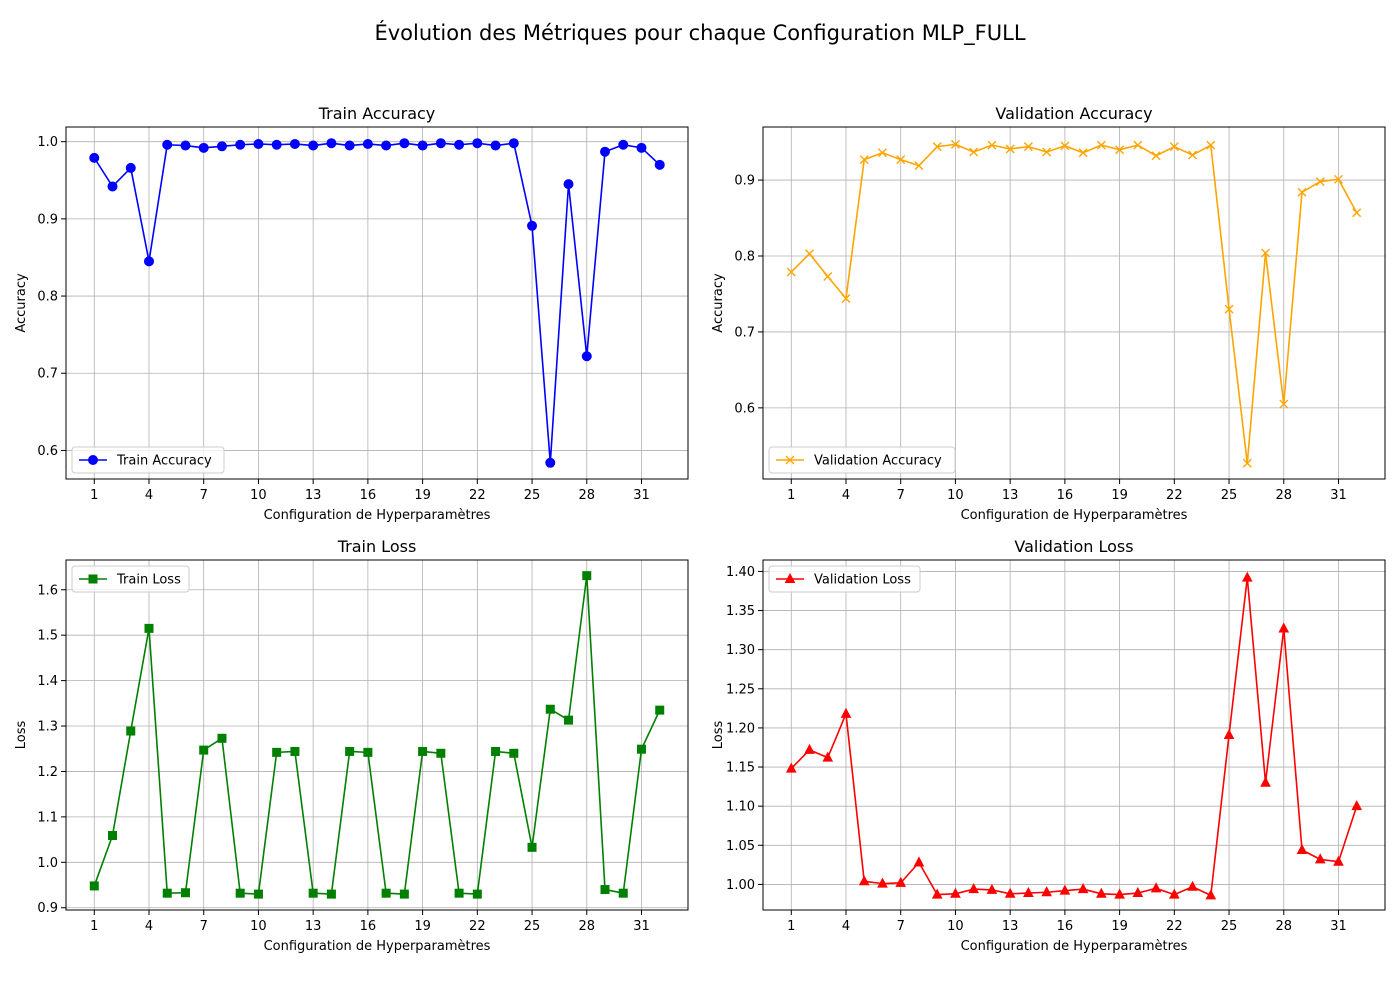 The height and width of the screenshot is (1000, 1400). I want to click on y-tick-label: 1.3, so click(47, 727).